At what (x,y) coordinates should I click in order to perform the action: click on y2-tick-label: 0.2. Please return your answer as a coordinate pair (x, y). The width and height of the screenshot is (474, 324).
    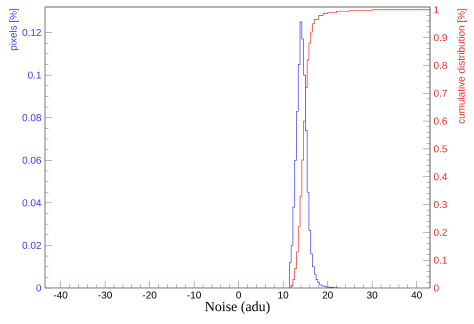
    Looking at the image, I should click on (440, 232).